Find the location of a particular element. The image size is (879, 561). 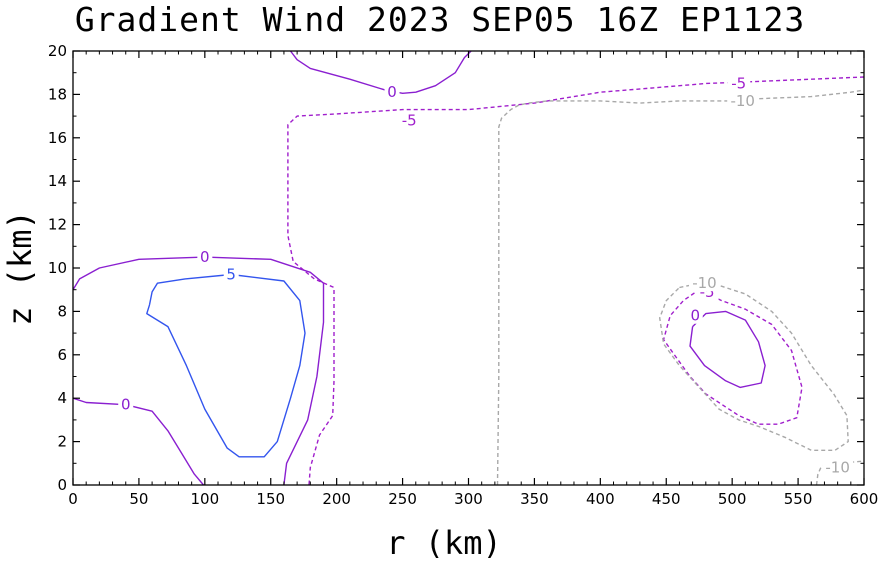

contour-neg5-outer-storm is located at coordinates (732, 357).